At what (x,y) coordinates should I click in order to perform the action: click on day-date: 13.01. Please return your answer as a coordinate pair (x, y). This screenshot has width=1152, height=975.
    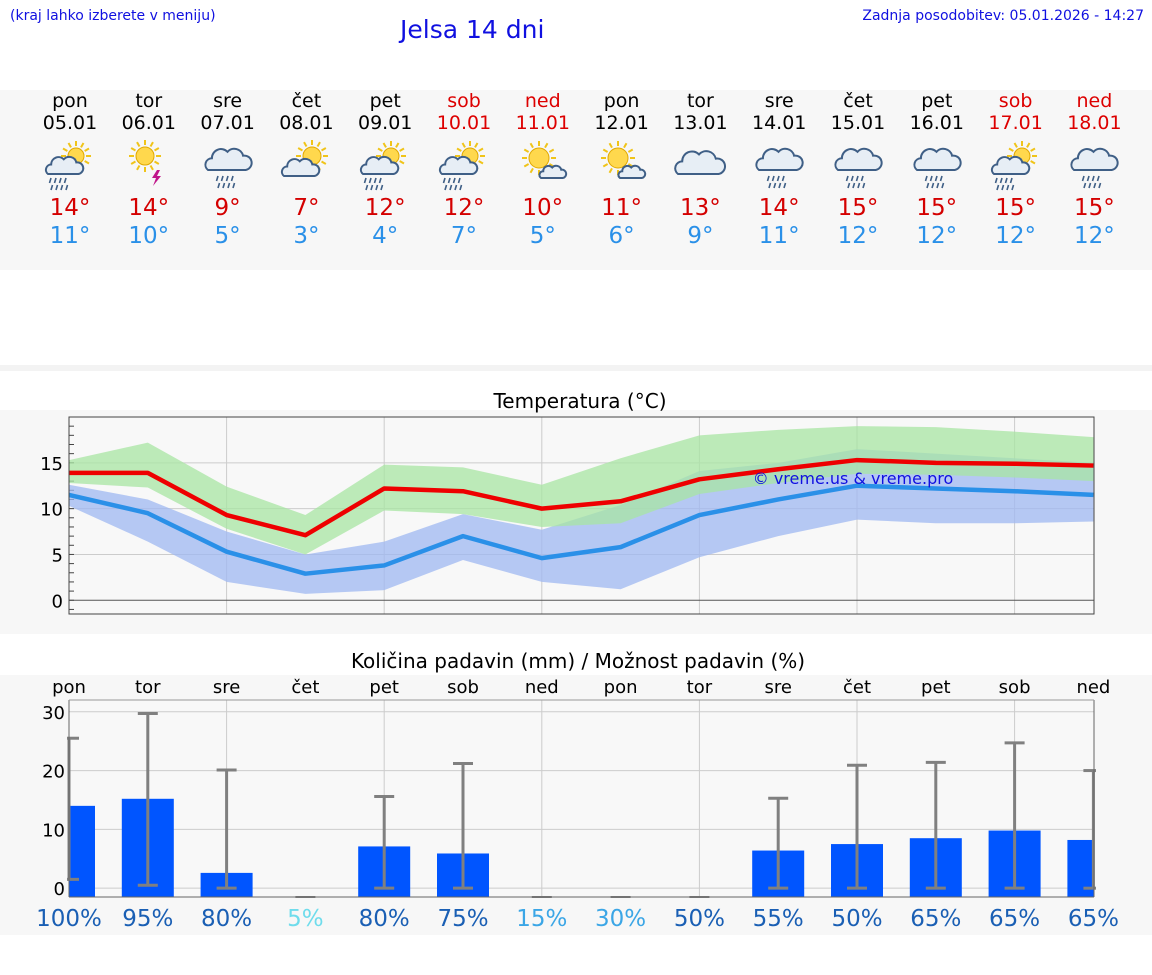
    Looking at the image, I should click on (700, 123).